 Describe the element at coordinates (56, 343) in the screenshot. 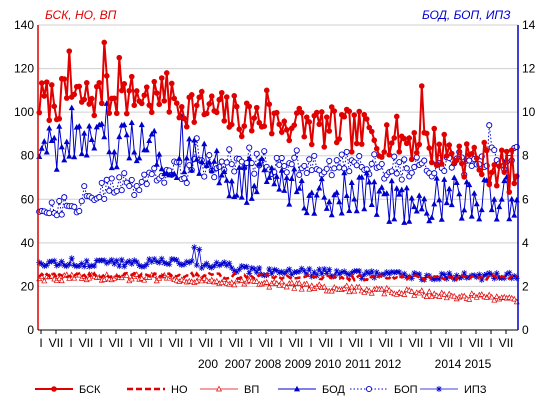

I see `x-month-label: VII` at that location.